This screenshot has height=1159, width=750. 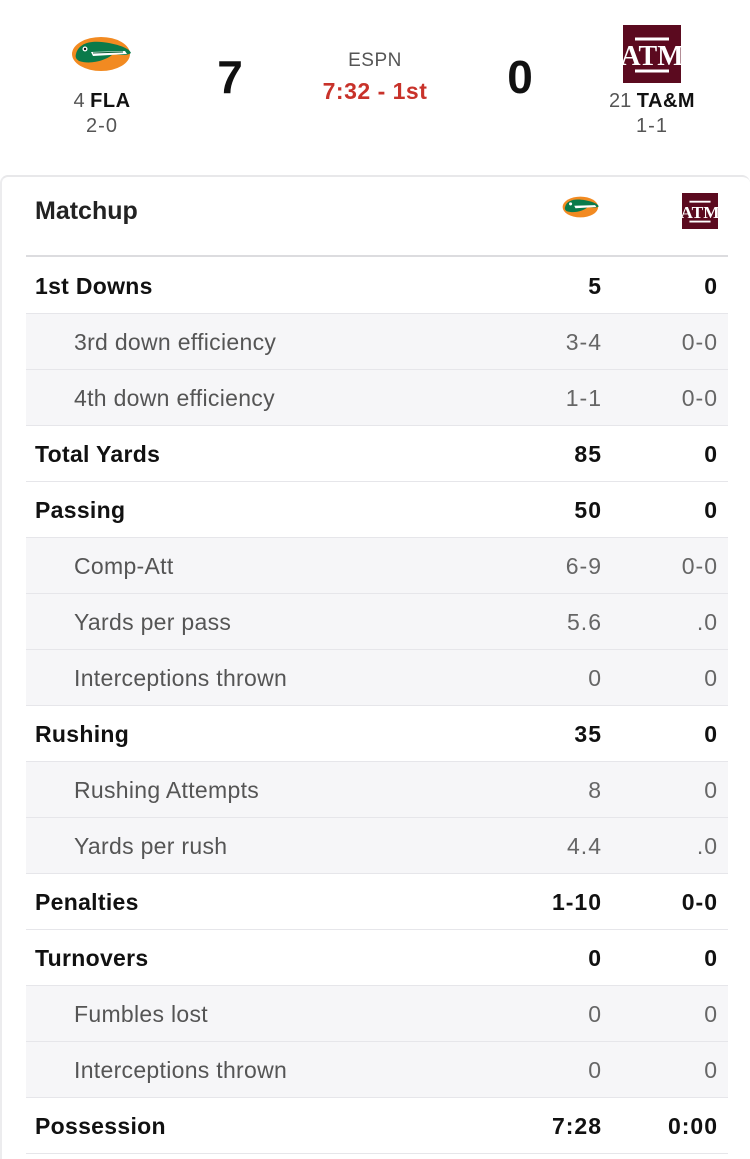 I want to click on home-team: ATM 21 TA&M 1-1, so click(x=652, y=81).